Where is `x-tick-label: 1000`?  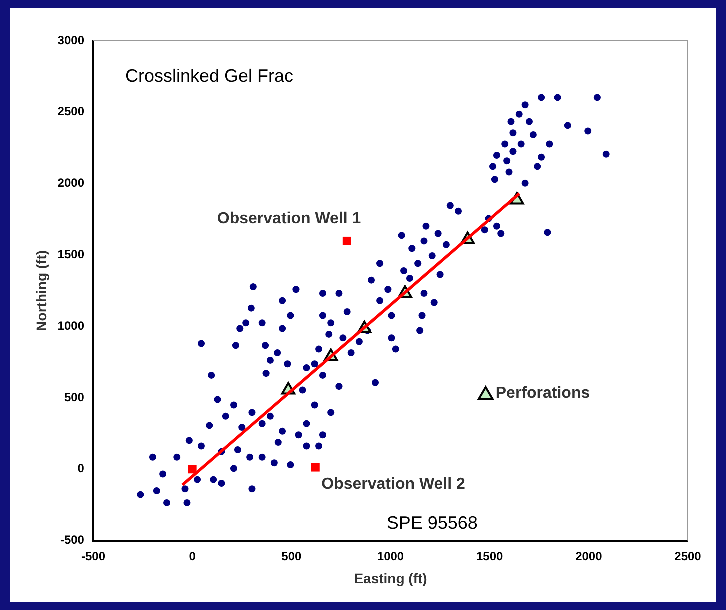
x-tick-label: 1000 is located at coordinates (390, 556).